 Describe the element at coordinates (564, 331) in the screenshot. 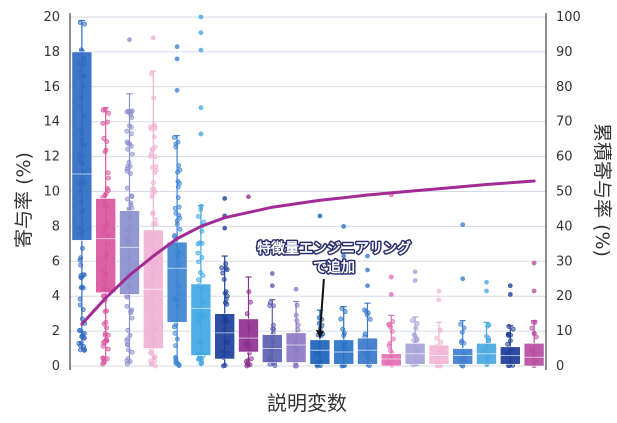

I see `y2-tick-label: 10` at that location.